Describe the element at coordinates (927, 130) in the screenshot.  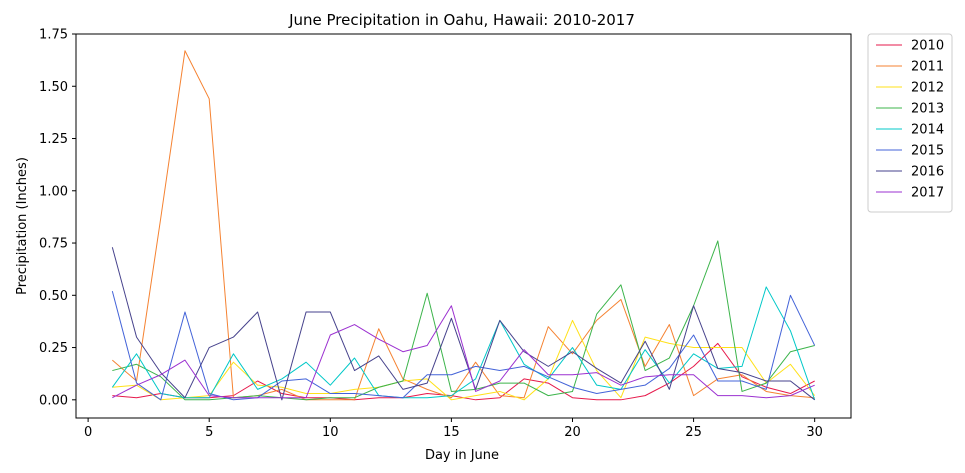
I see `legend-label-2014: 2014` at that location.